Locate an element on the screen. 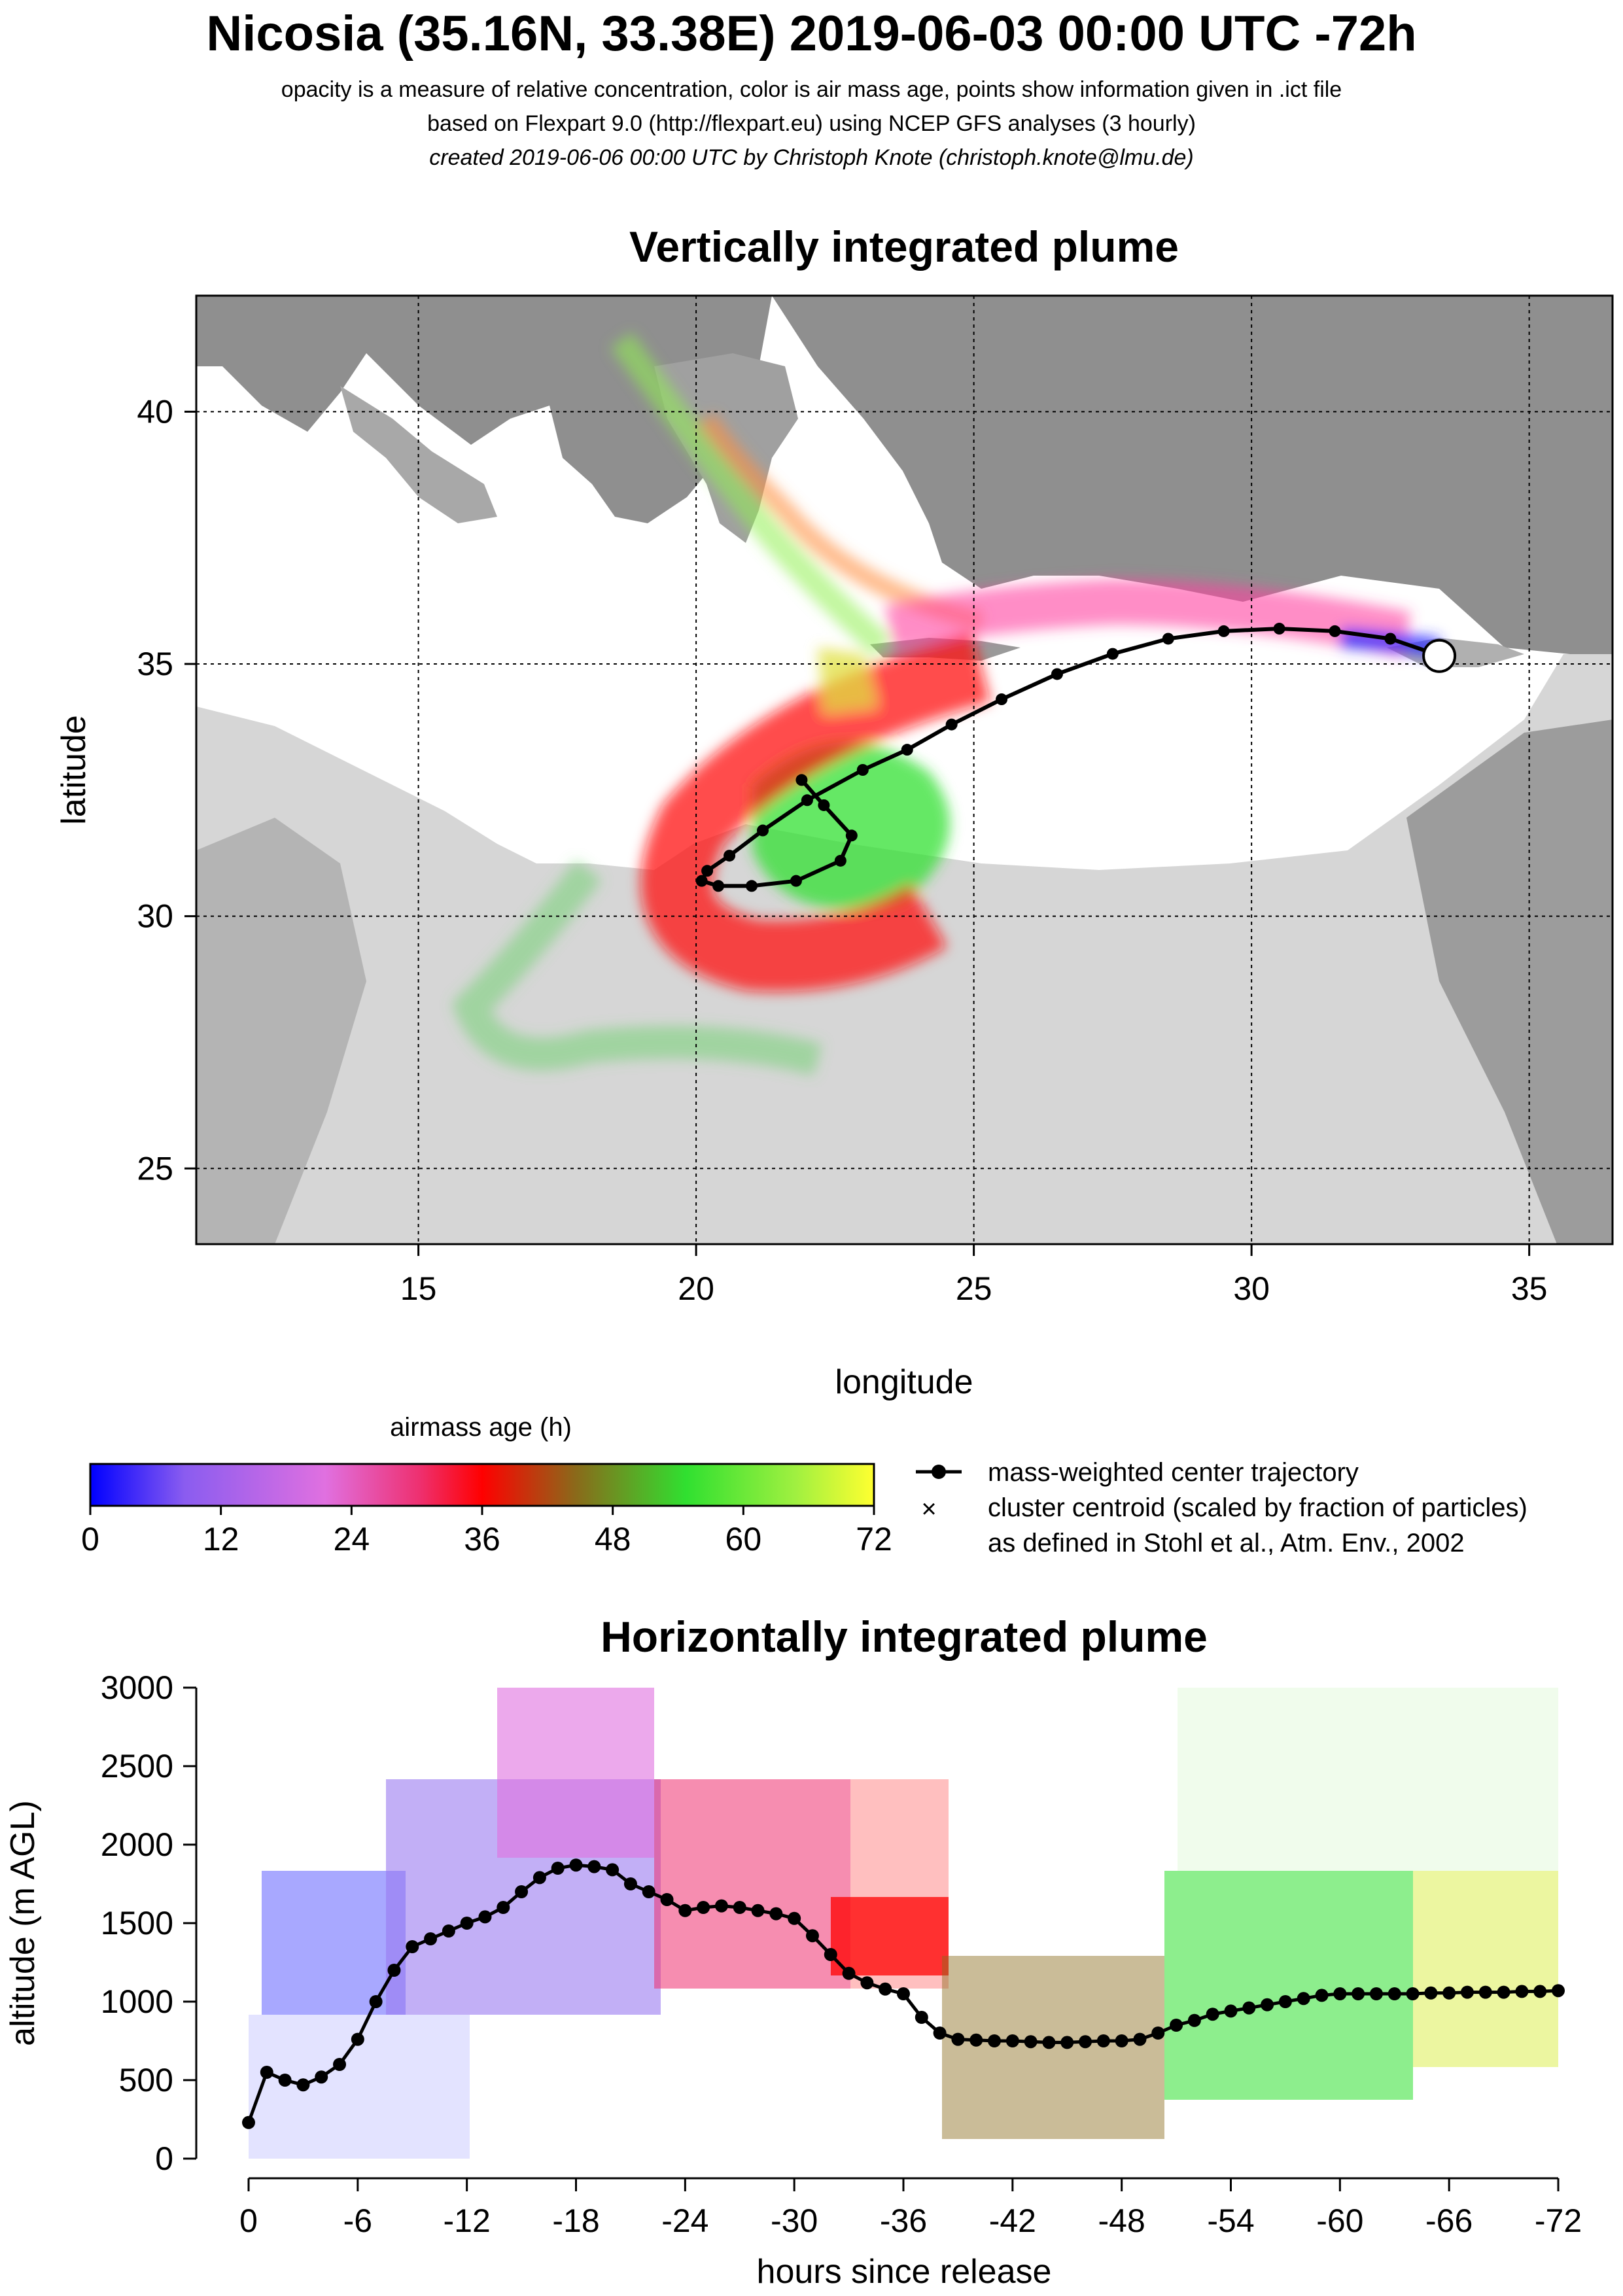 The image size is (1623, 2296). map-y-axis: 25 30 35 40 is located at coordinates (167, 790).